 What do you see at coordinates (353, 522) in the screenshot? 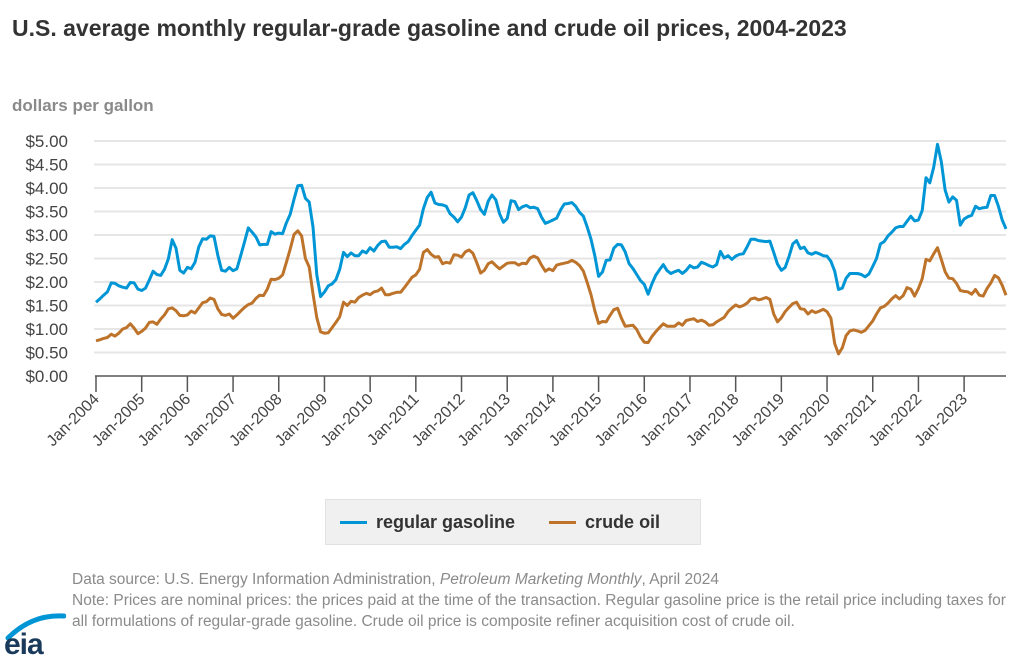
I see `legend-swatch-regular-gasoline` at bounding box center [353, 522].